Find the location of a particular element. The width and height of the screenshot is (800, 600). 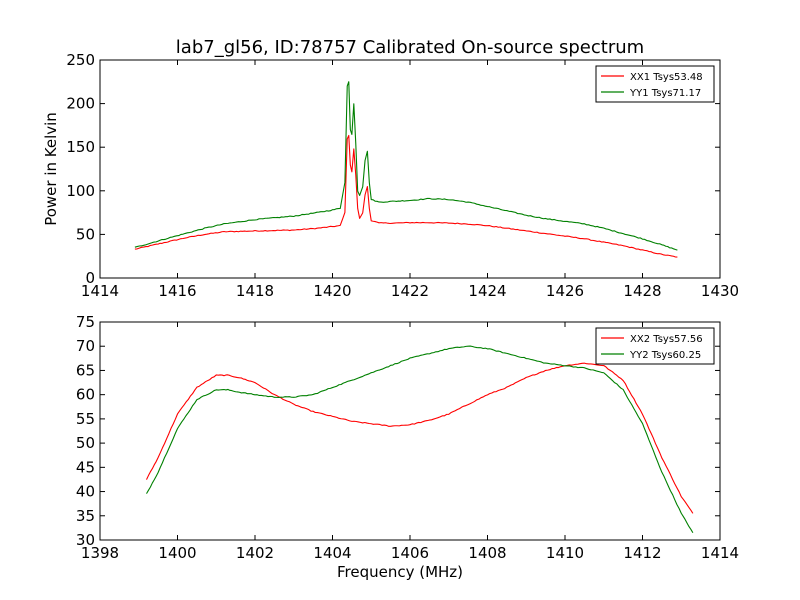

y-tick-label: 40 is located at coordinates (85, 492).